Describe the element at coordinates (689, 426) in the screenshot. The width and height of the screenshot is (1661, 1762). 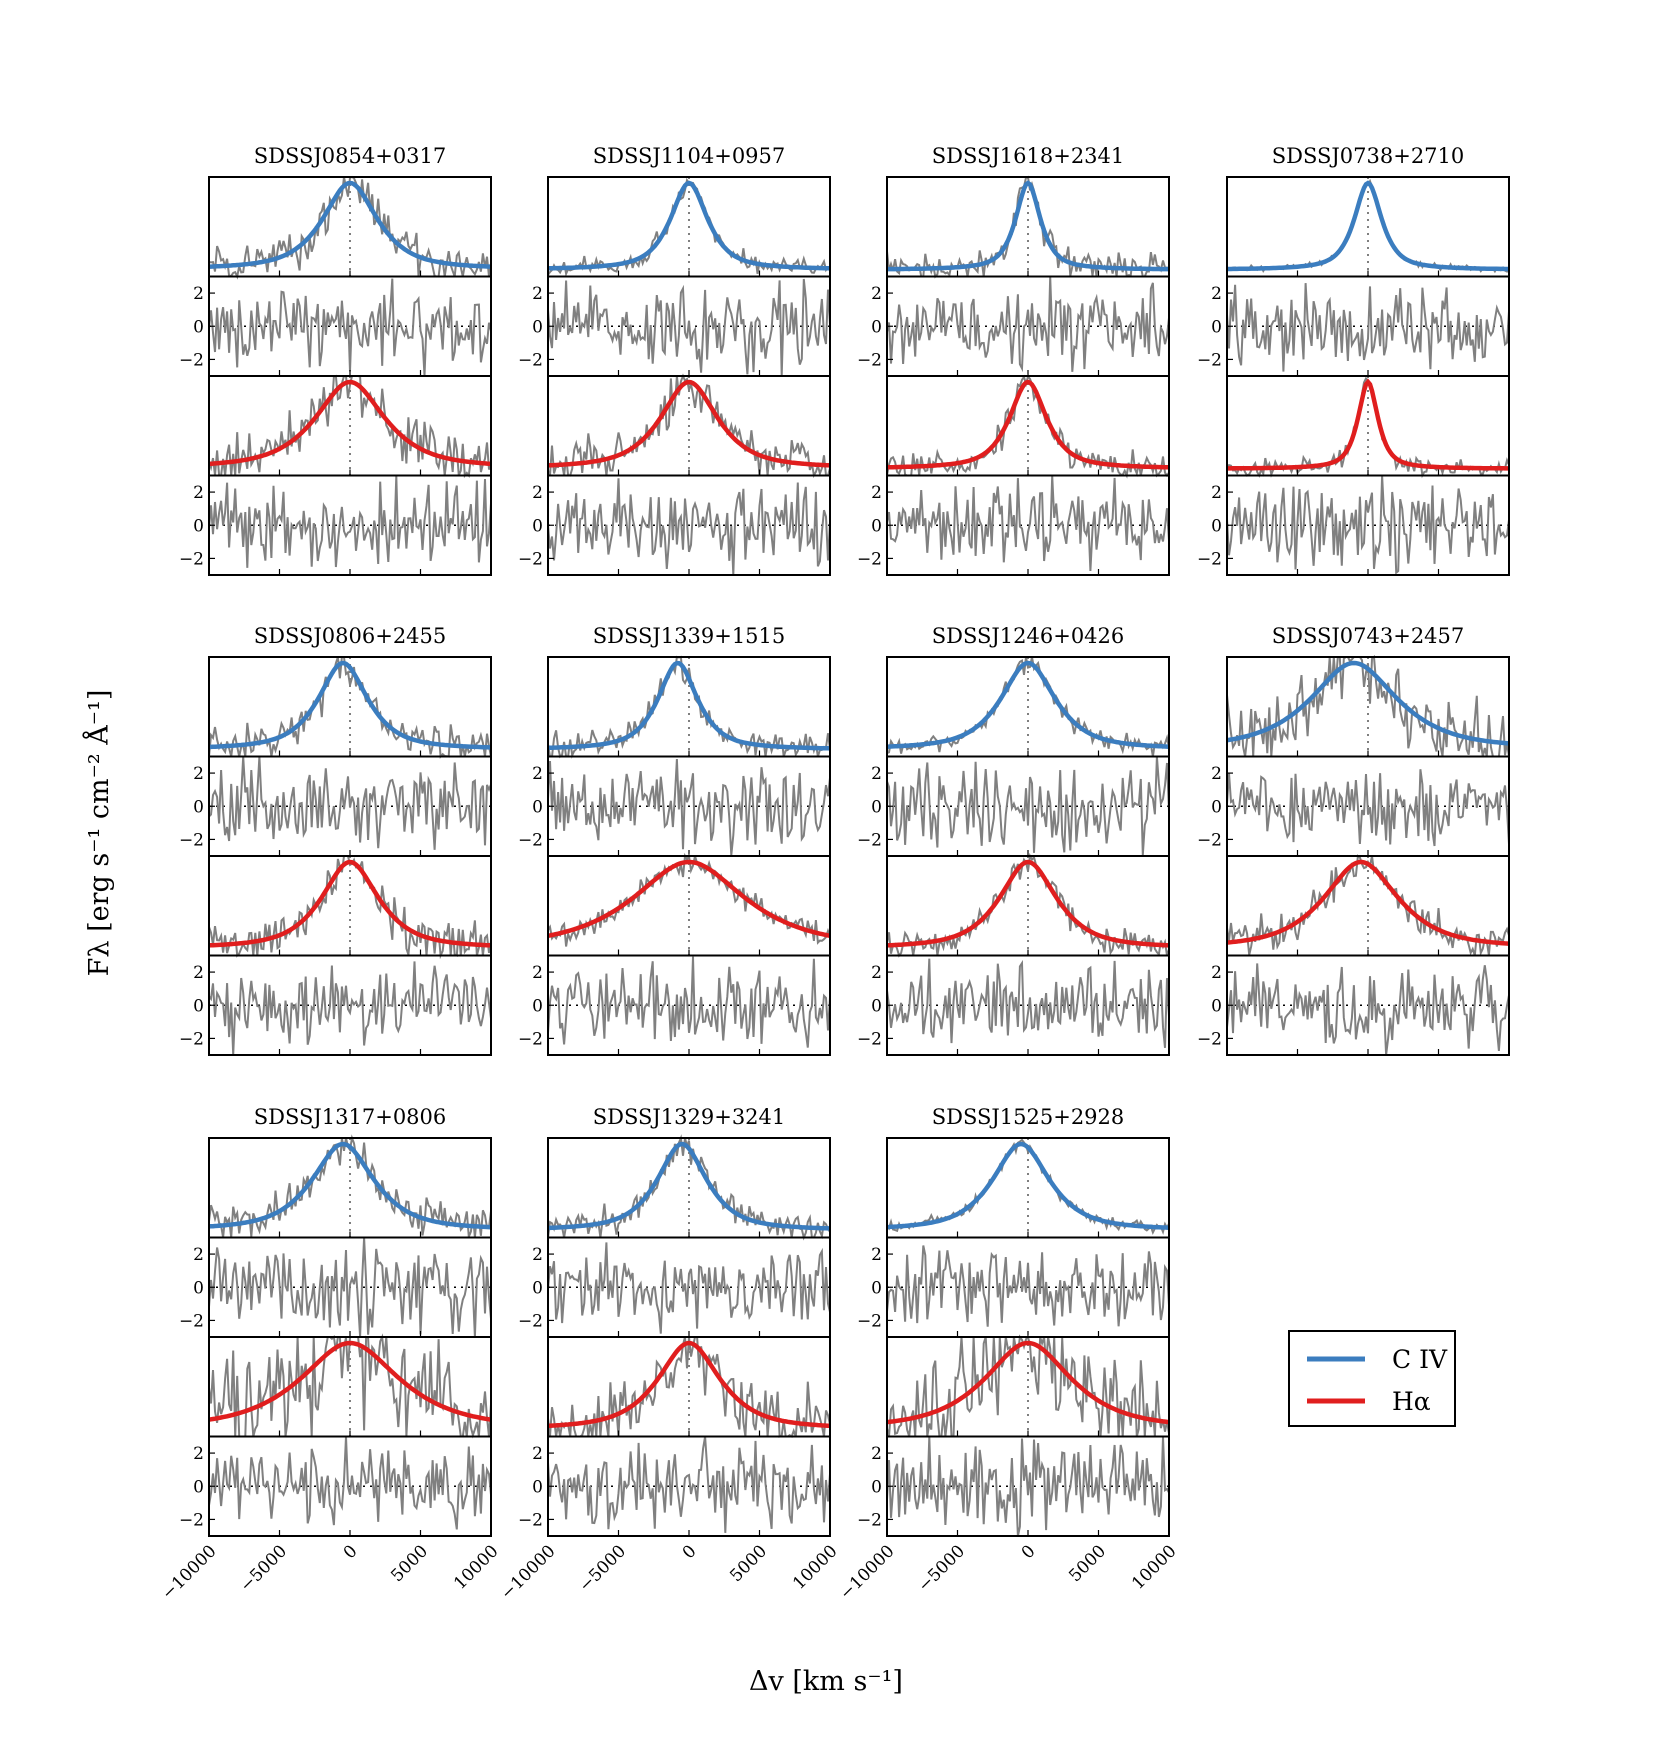
I see `ha-observed-spectrum` at that location.